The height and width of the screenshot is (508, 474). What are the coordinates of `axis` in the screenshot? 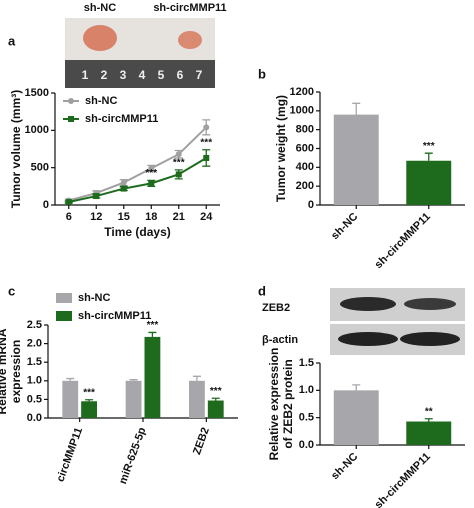 It's located at (137, 149).